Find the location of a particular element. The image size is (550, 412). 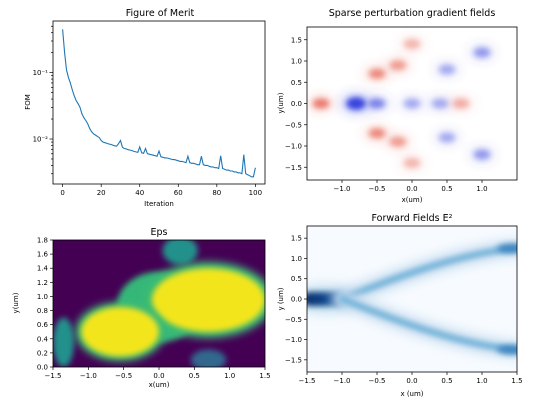

x-tick-label: 100 is located at coordinates (255, 193).